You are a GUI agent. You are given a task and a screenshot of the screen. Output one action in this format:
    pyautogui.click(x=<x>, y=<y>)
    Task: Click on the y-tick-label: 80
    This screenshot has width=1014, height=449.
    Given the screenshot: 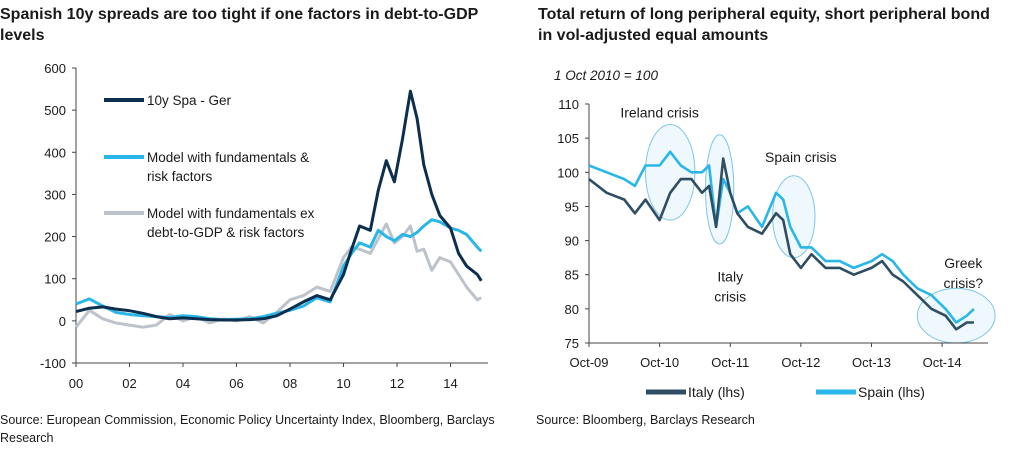 What is the action you would take?
    pyautogui.click(x=572, y=309)
    